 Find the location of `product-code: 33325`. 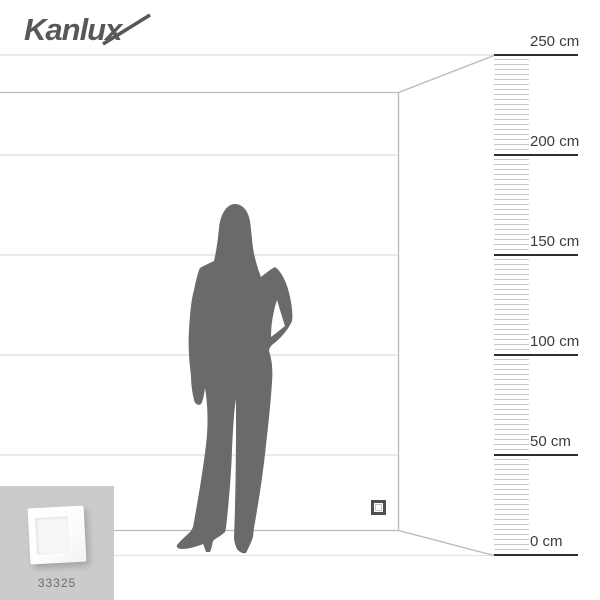

product-code: 33325 is located at coordinates (57, 583).